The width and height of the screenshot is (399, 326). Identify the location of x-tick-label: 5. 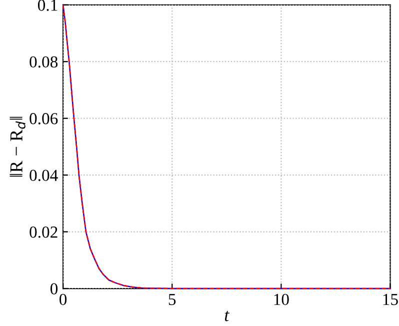
(172, 300).